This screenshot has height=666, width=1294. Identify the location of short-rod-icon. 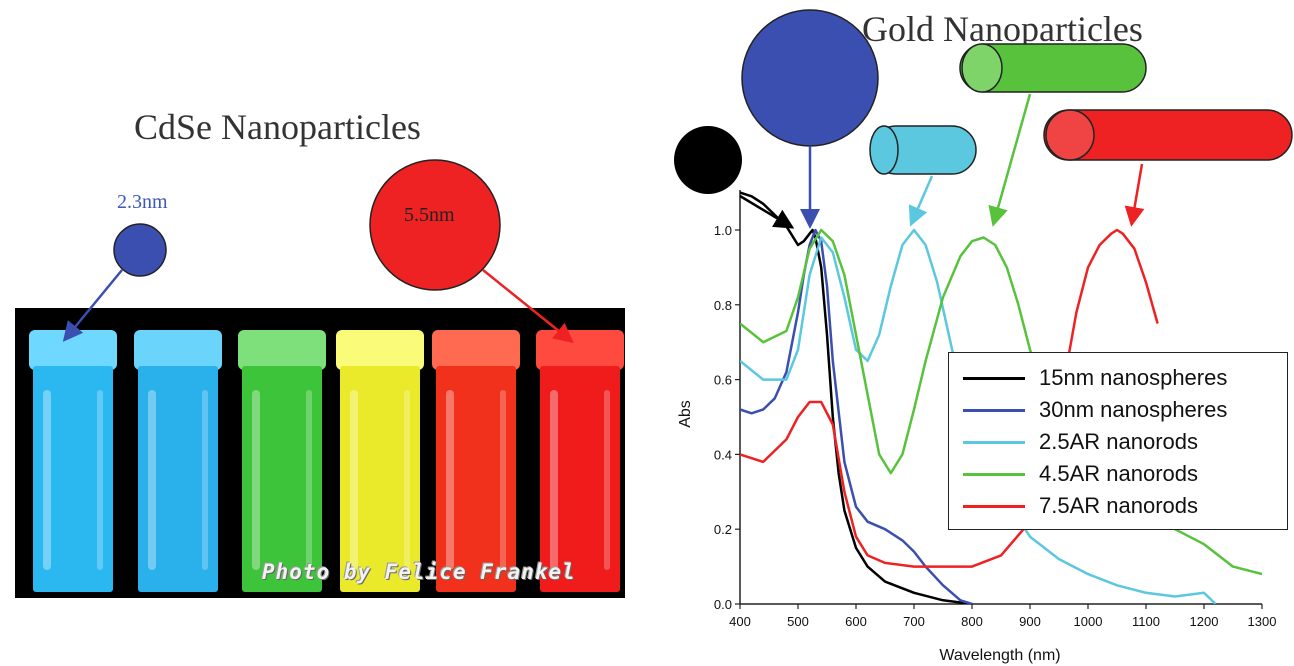
(923, 150).